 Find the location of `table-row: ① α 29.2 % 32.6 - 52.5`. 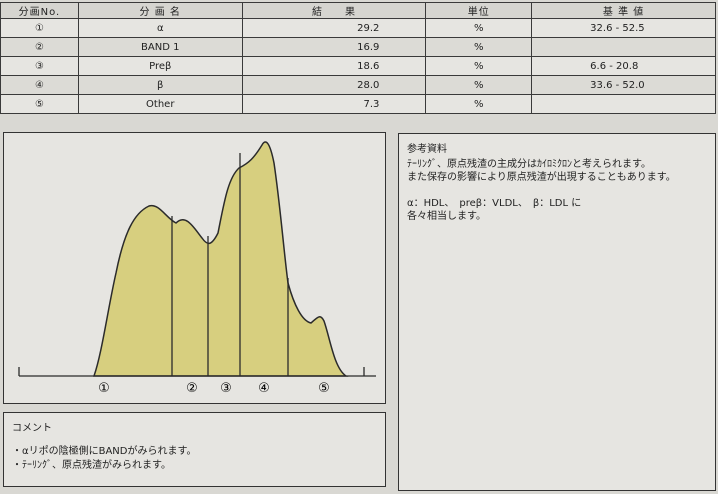

table-row: ① α 29.2 % 32.6 - 52.5 is located at coordinates (358, 28).